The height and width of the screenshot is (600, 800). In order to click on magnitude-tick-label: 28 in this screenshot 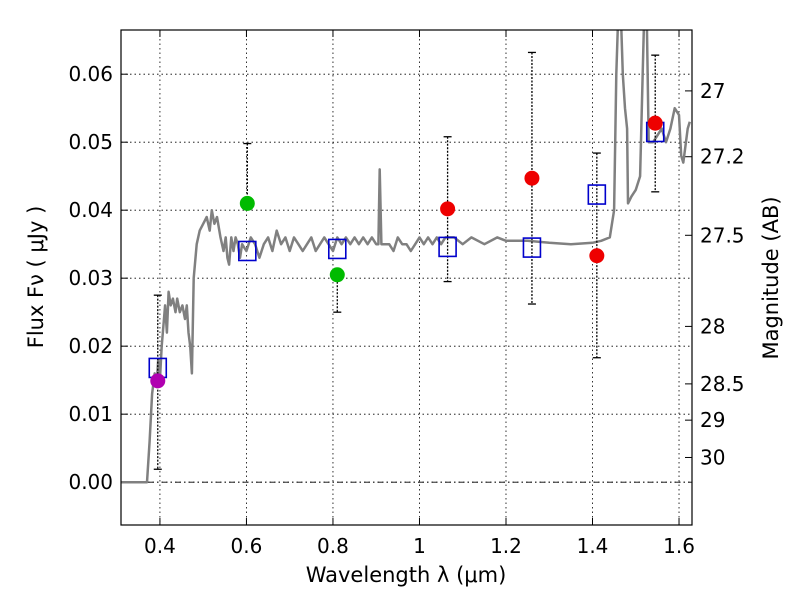, I will do `click(712, 326)`.